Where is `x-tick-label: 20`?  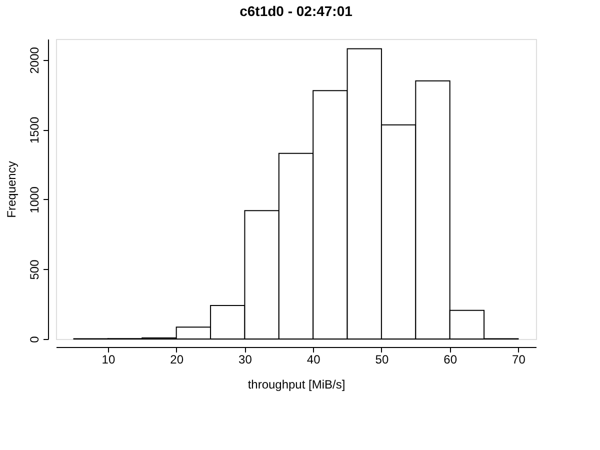
x-tick-label: 20 is located at coordinates (177, 359).